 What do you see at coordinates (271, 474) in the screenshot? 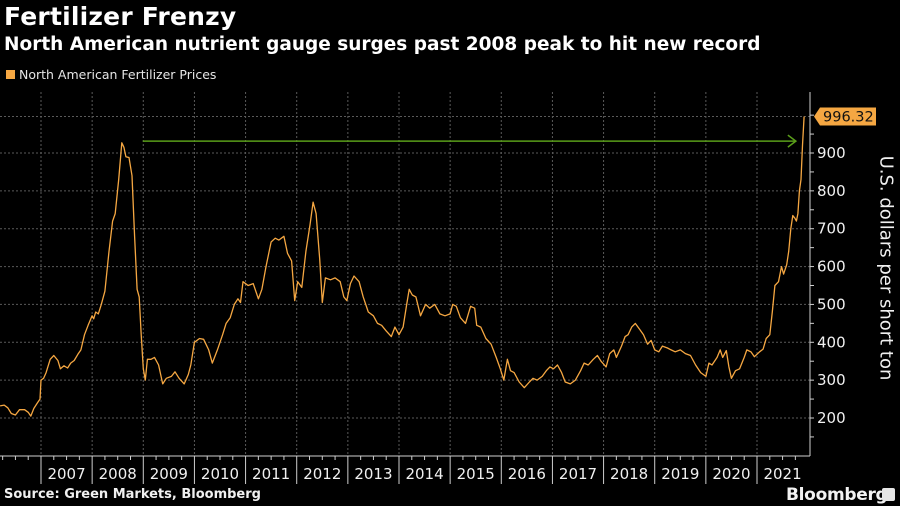
I see `x-tick-label: 2011` at bounding box center [271, 474].